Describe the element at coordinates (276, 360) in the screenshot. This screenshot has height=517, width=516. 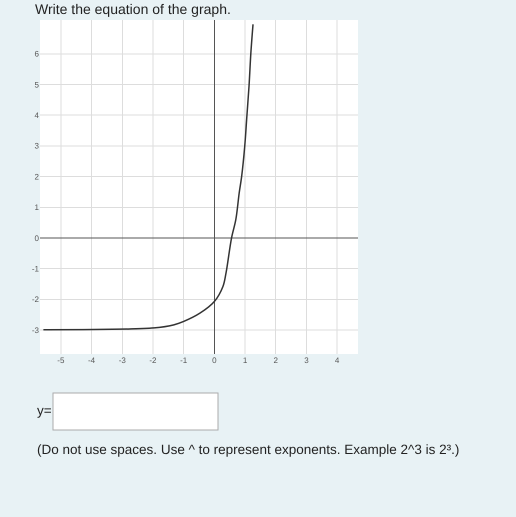
I see `x-tick-label: 2` at that location.